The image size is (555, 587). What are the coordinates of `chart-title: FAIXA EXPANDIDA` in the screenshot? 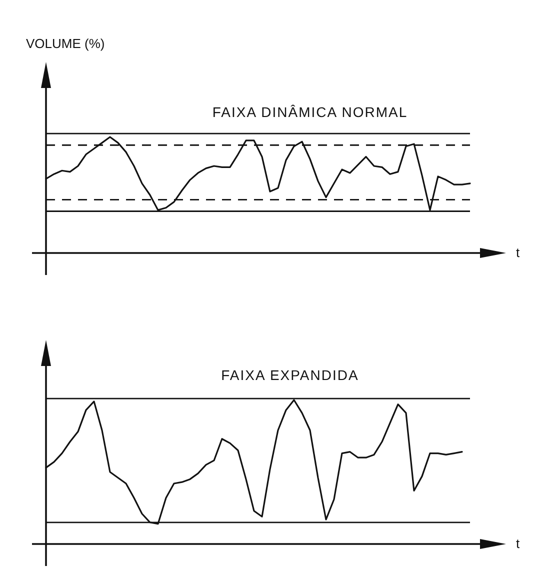 It's located at (290, 375).